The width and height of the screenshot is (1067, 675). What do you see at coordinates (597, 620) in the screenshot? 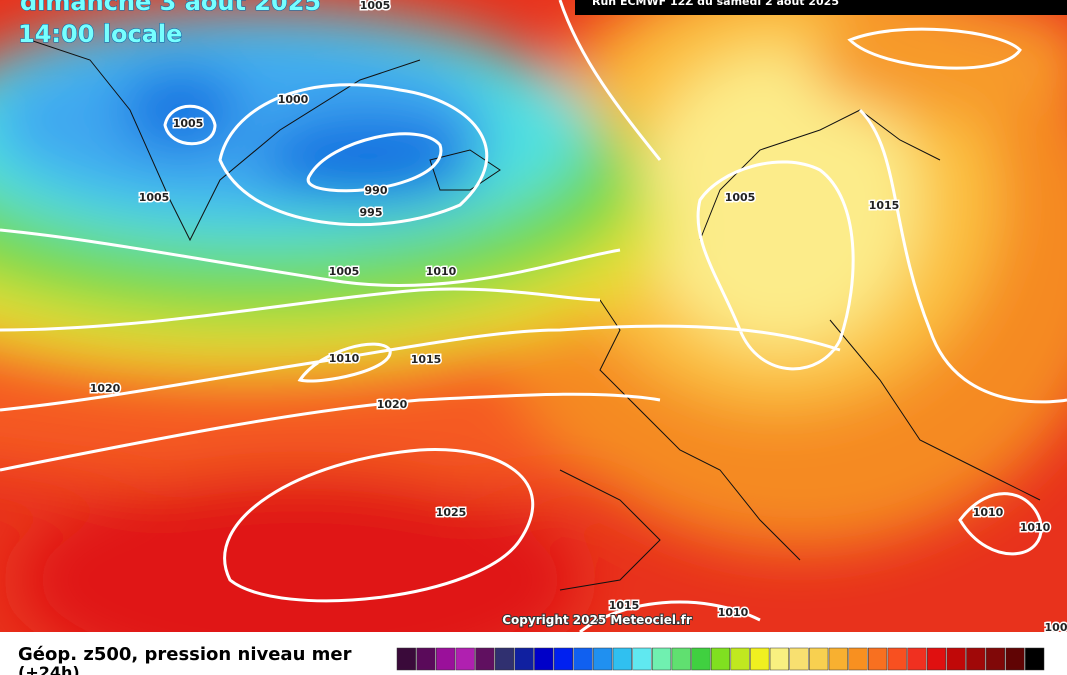
I see `copyright: Copyright 2025 Meteociel.fr` at bounding box center [597, 620].